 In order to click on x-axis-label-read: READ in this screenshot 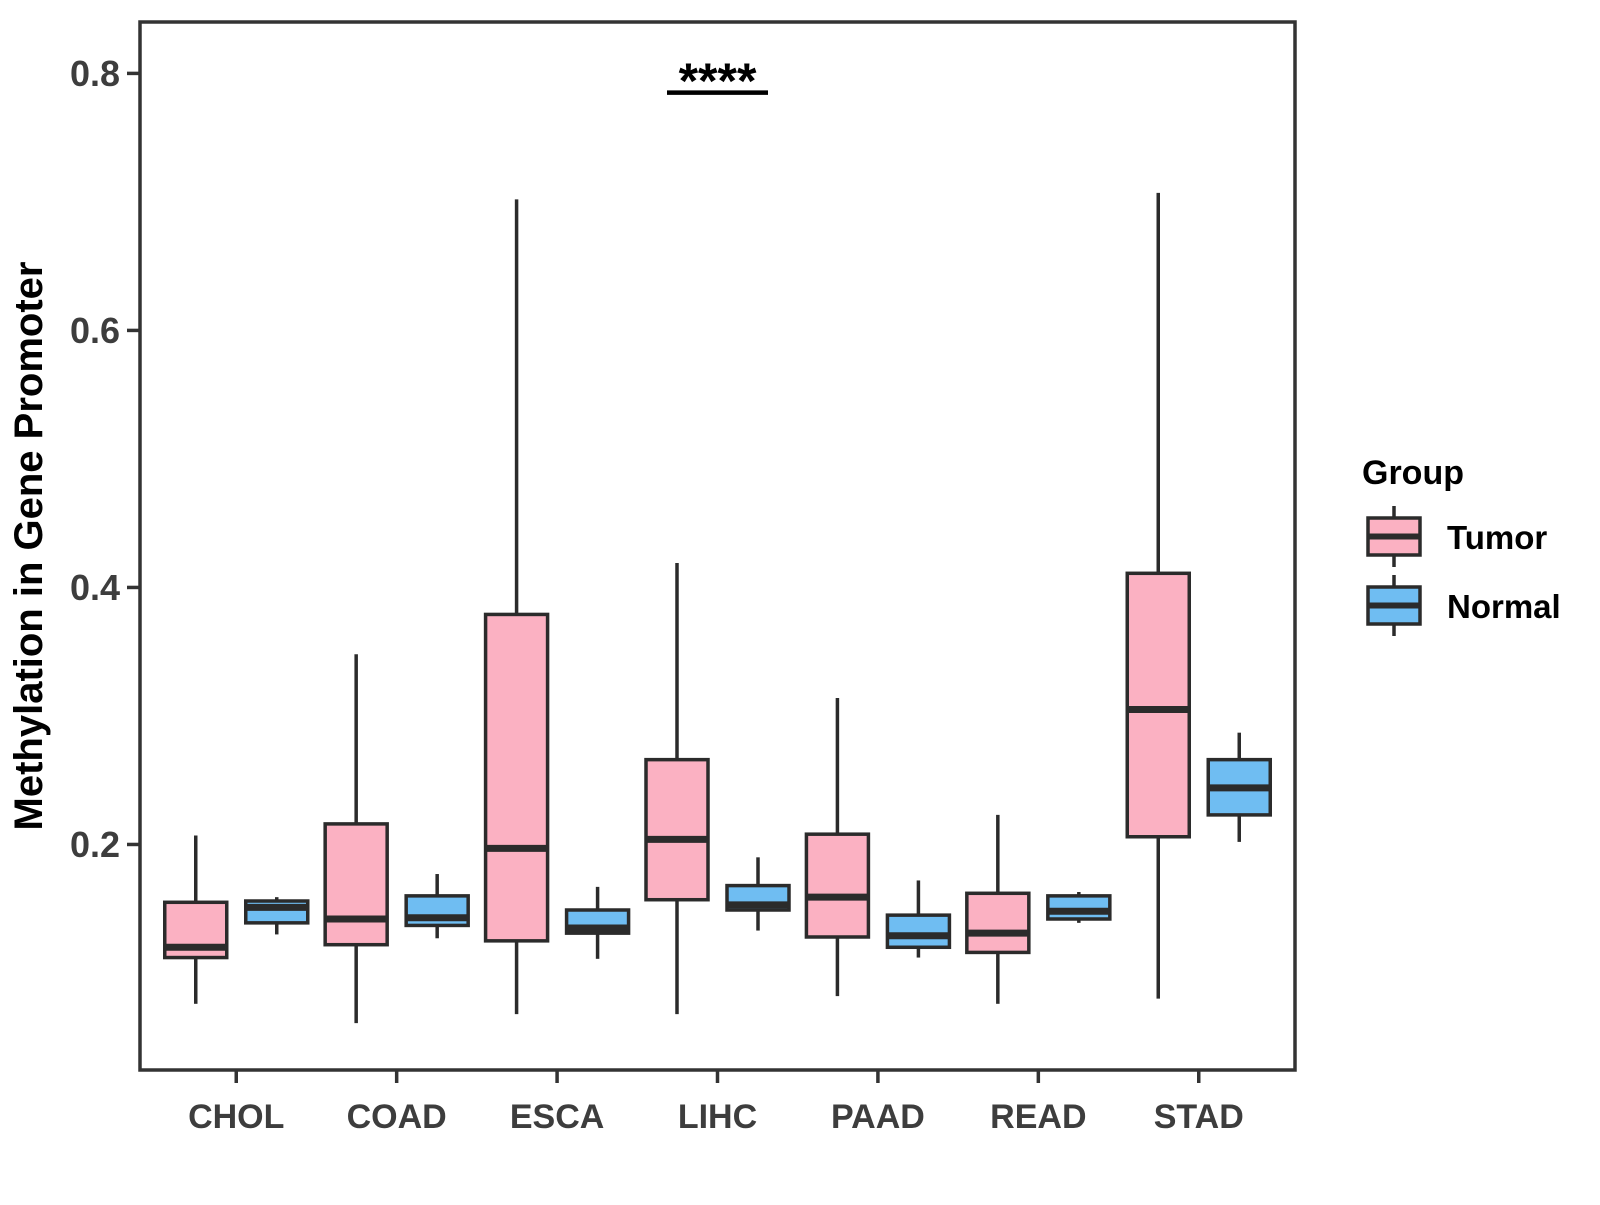, I will do `click(1038, 1117)`.